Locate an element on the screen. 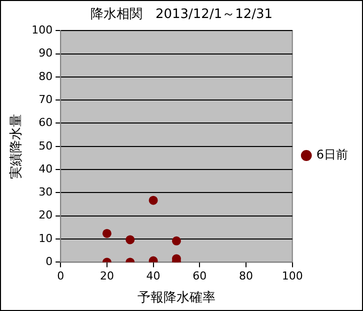 The width and height of the screenshot is (363, 311). y-tick-label: 60 is located at coordinates (45, 123).